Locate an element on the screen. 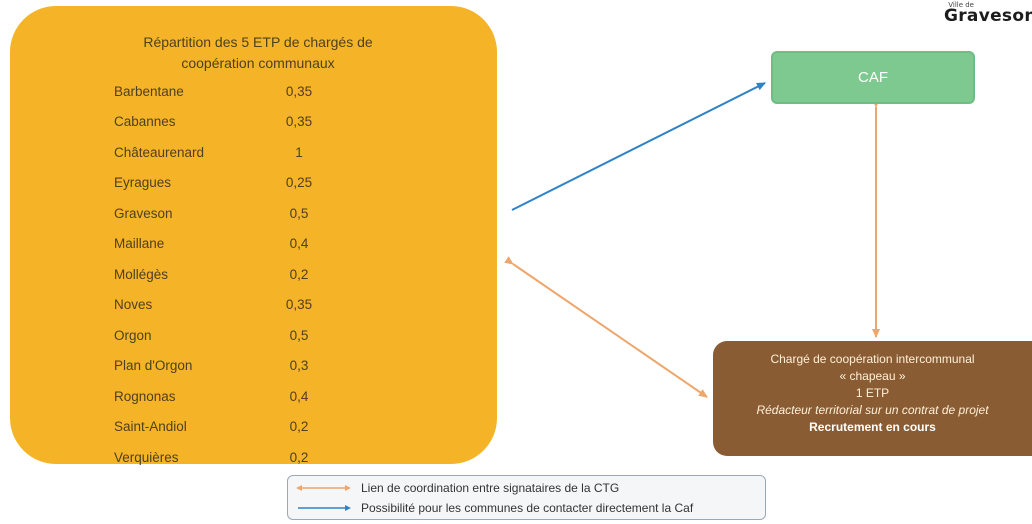 The image size is (1032, 524). etp-row: Orgon 0,5 is located at coordinates (221, 335).